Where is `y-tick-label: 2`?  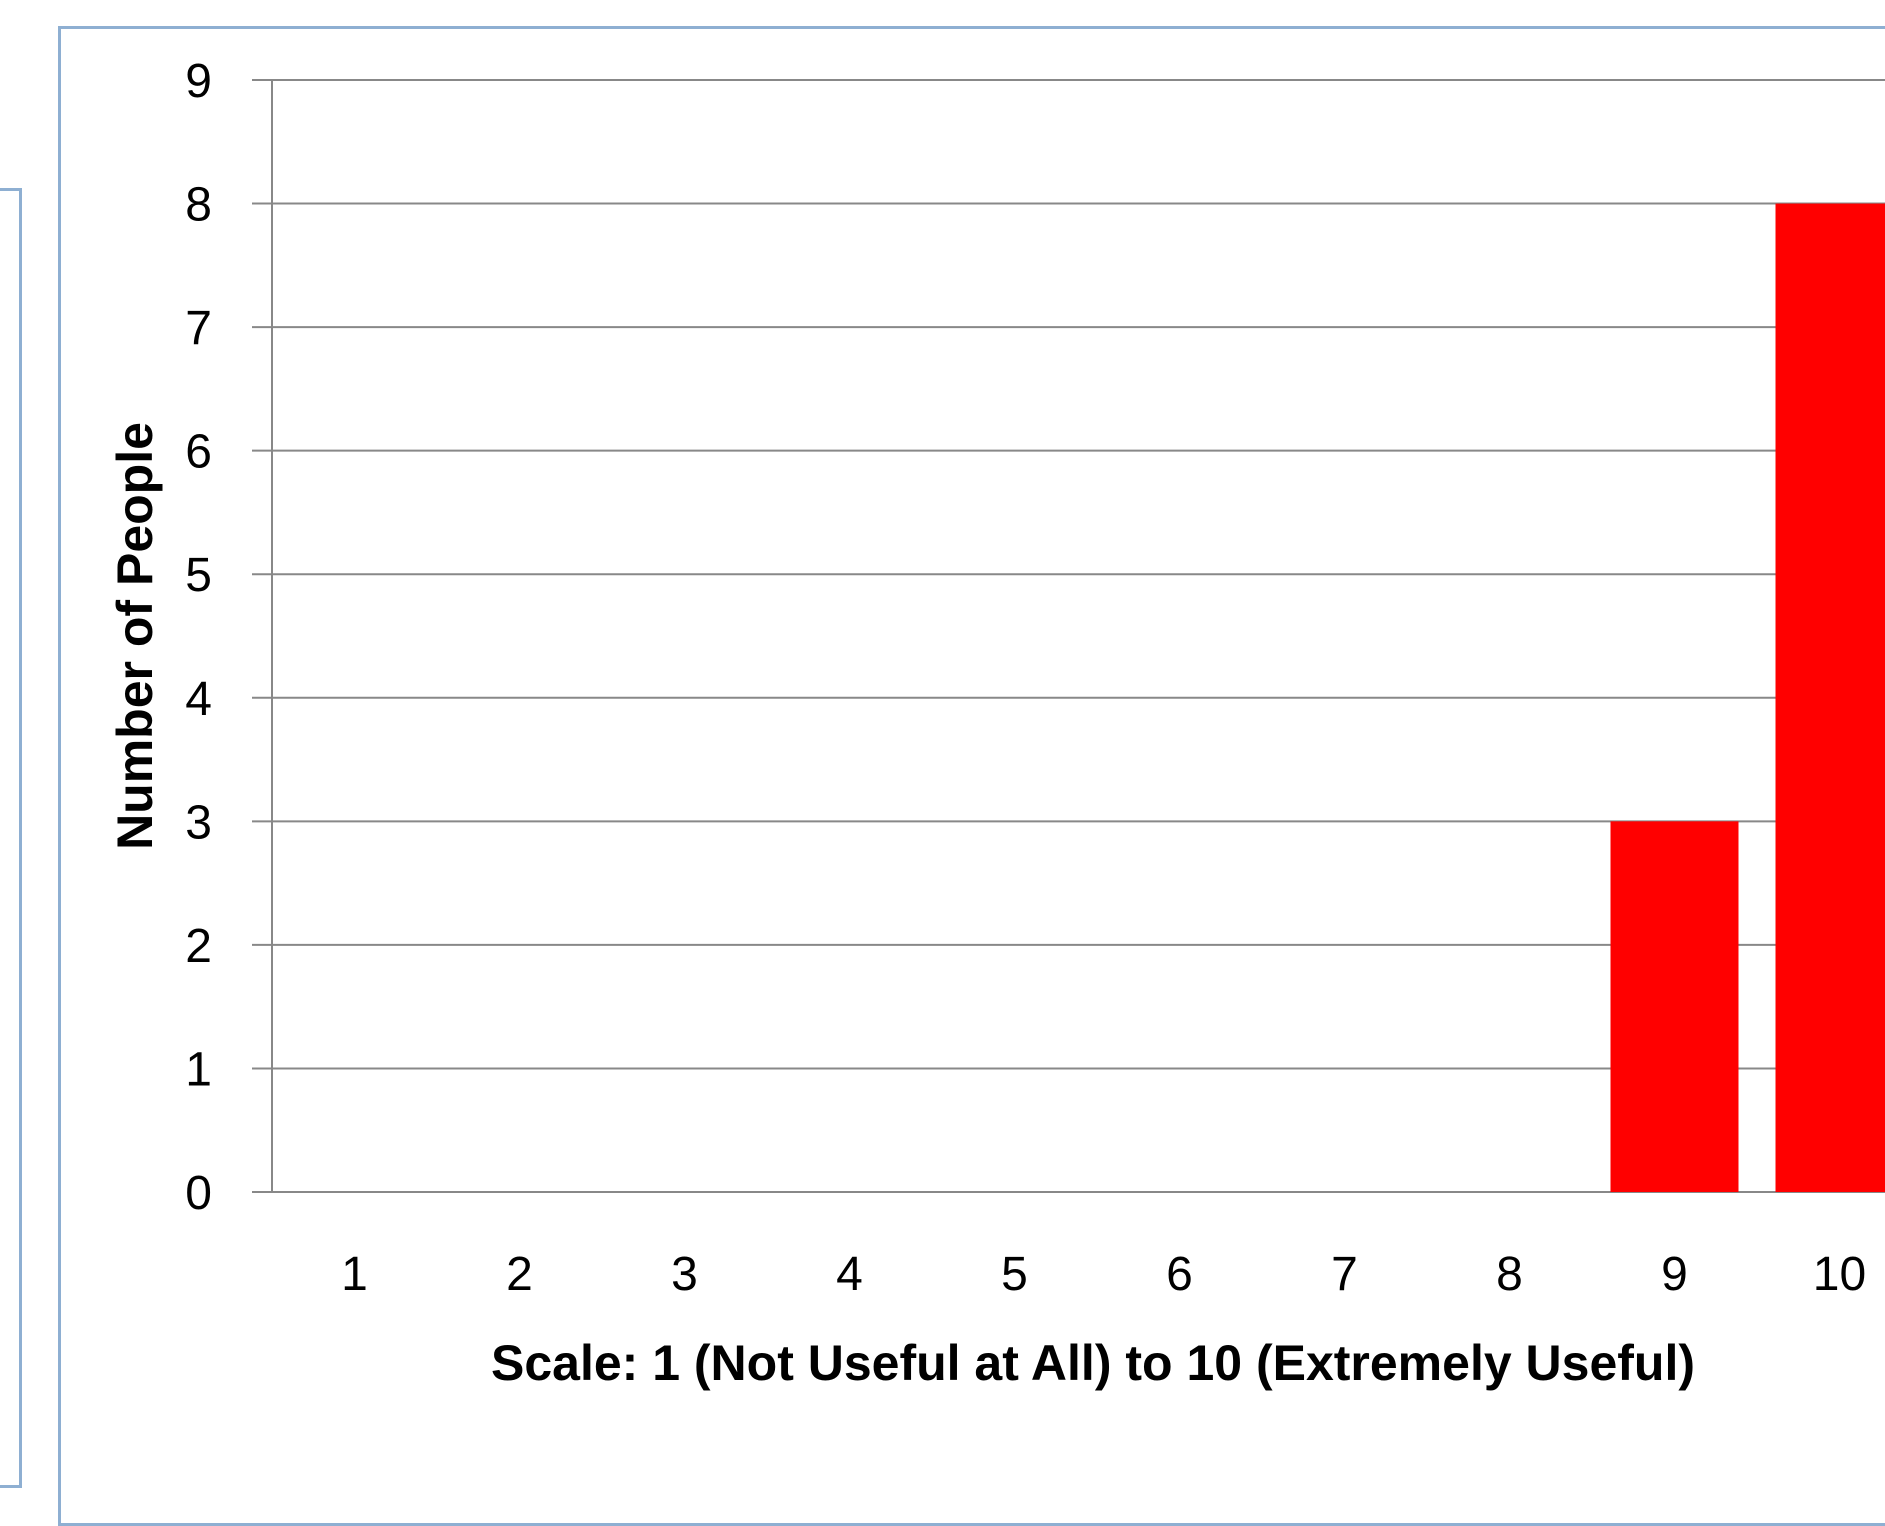 y-tick-label: 2 is located at coordinates (198, 946).